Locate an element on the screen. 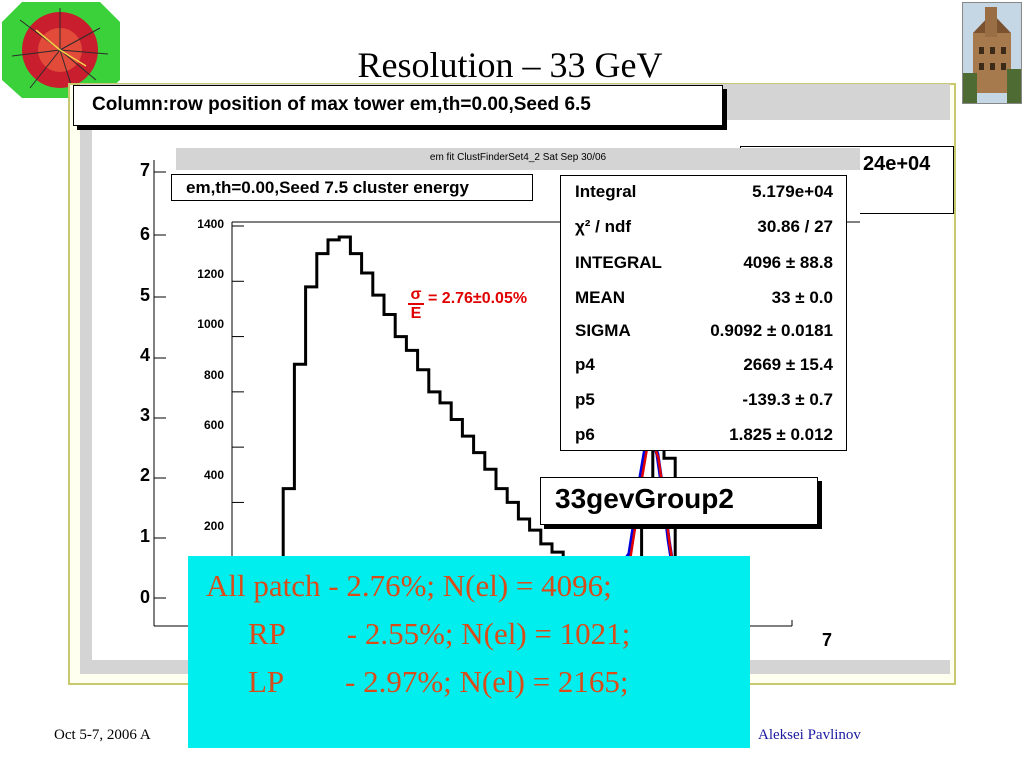 This screenshot has width=1024, height=768. back-x-tick: 7 is located at coordinates (826, 640).